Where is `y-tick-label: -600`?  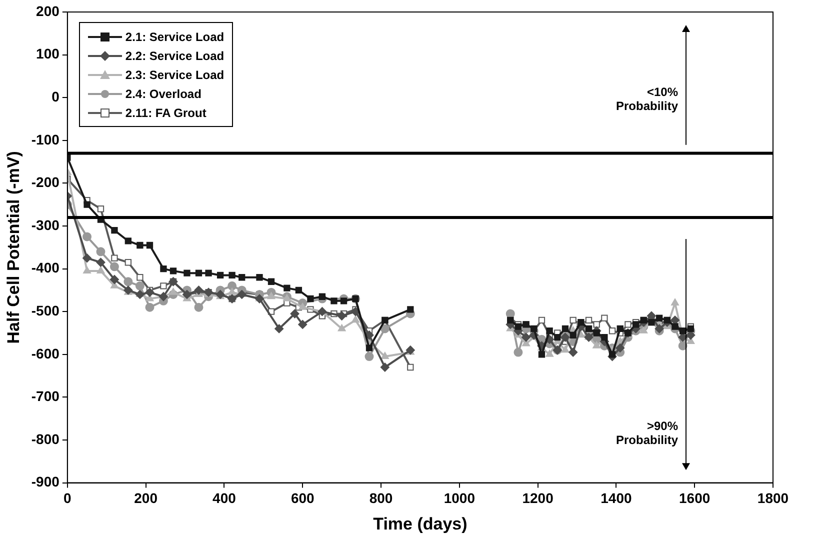 y-tick-label: -600 is located at coordinates (45, 353).